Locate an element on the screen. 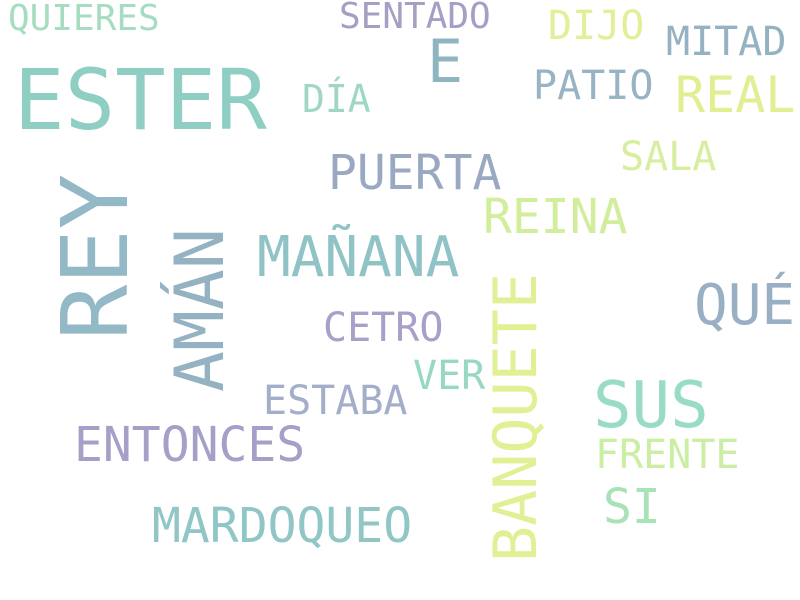 Image resolution: width=800 pixels, height=600 pixels. word-cetro: CETRO is located at coordinates (383, 328).